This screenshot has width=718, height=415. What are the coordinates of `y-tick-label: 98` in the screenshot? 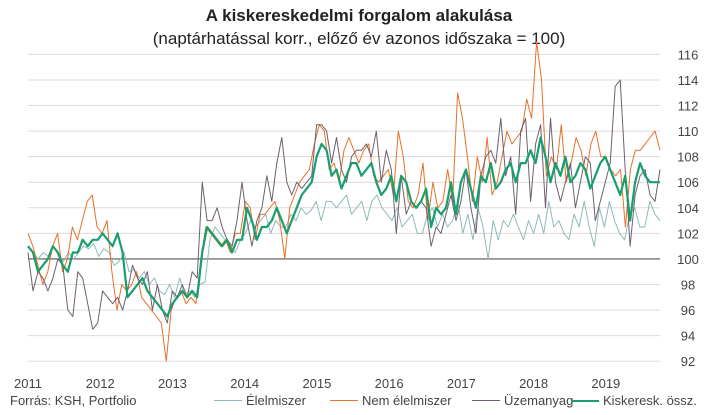 It's located at (688, 285).